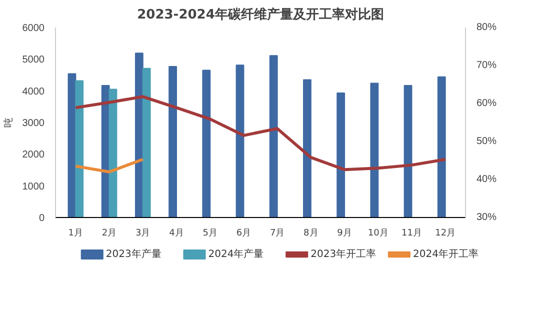 Image resolution: width=540 pixels, height=320 pixels. Describe the element at coordinates (486, 103) in the screenshot. I see `y2-tick-label: 60%` at that location.